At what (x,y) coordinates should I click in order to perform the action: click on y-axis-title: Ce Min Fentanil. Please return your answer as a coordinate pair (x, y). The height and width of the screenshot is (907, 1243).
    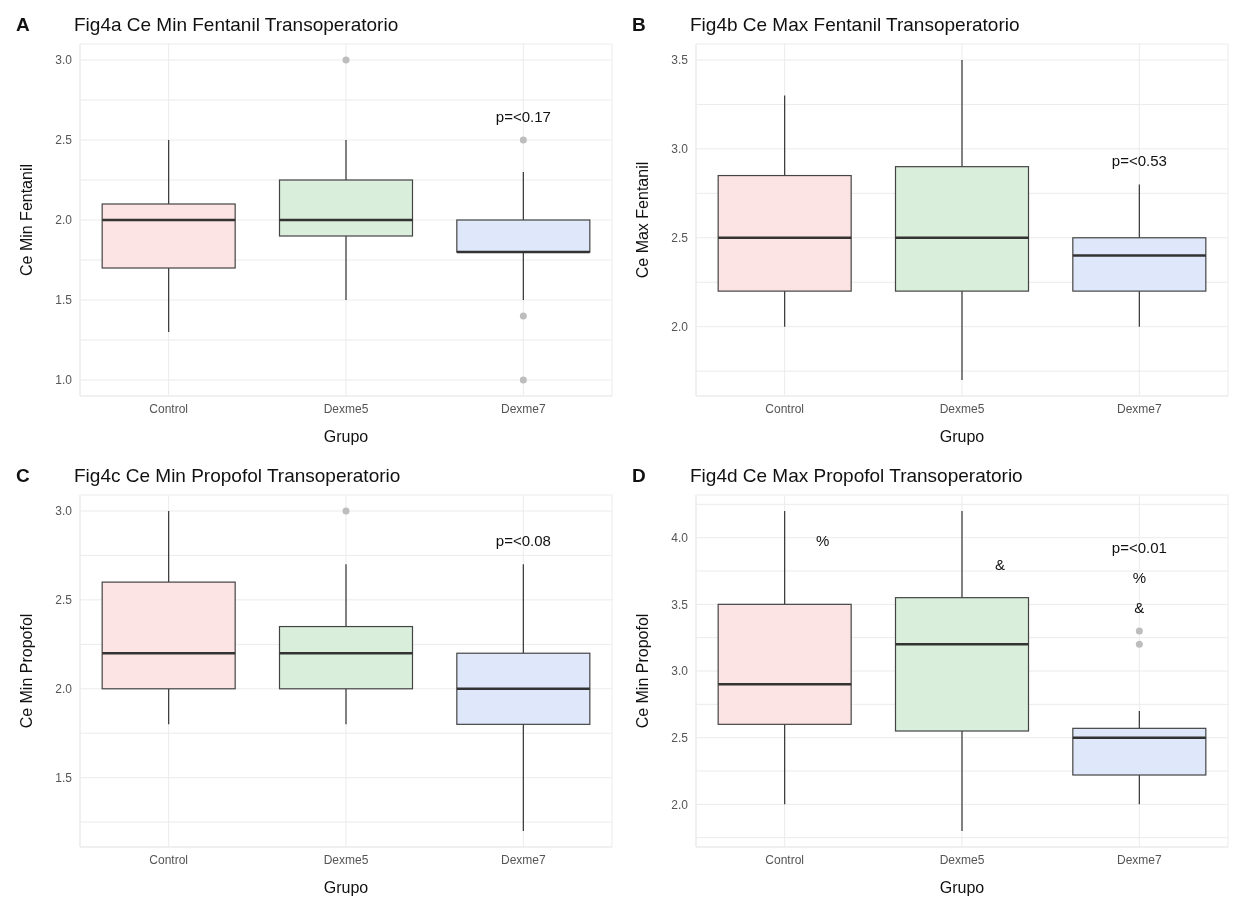
    Looking at the image, I should click on (26, 220).